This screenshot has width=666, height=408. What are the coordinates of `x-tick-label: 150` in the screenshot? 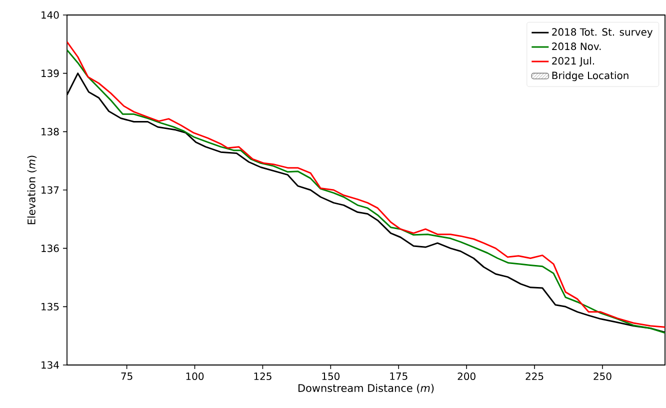 It's located at (331, 376).